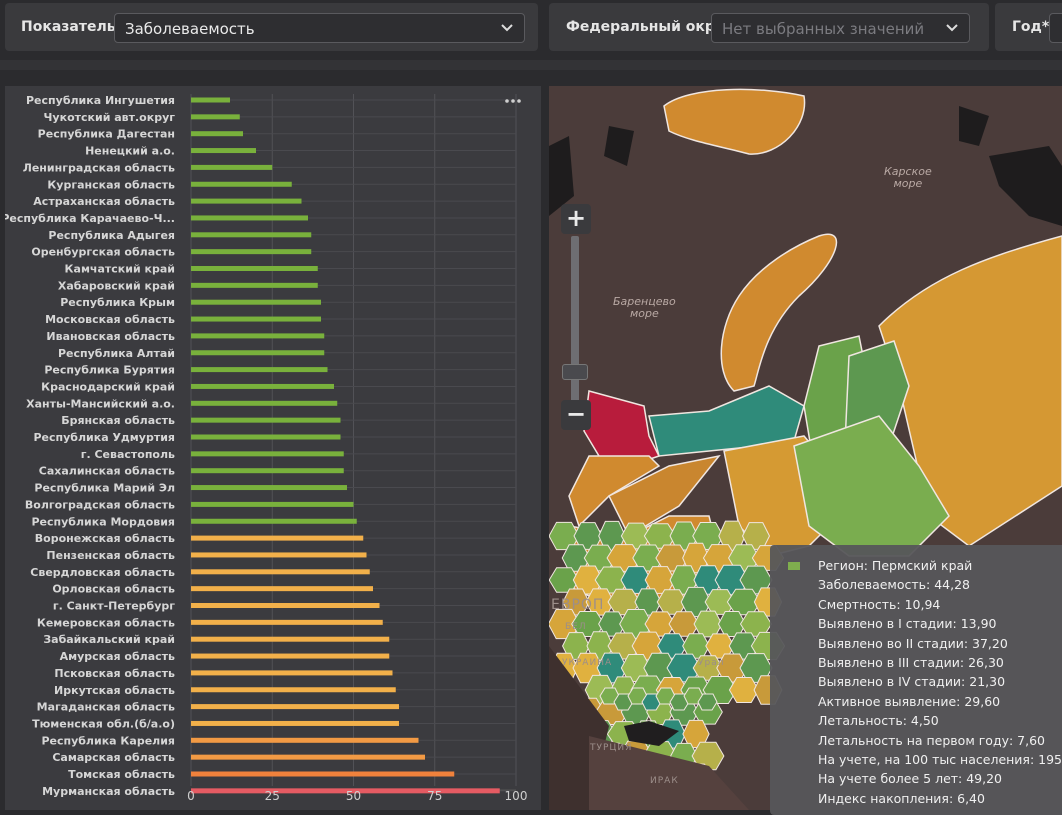  I want to click on tooltip-line: На учете, на 100 тыс населения: 195,70, so click(940, 759).